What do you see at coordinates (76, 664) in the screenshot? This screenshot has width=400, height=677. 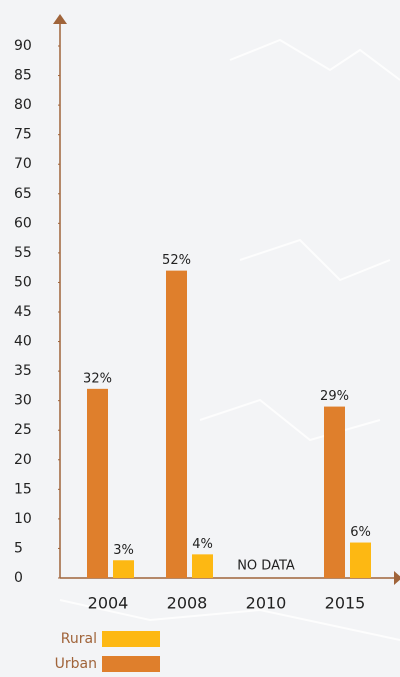 I see `legend-label: Urban` at bounding box center [76, 664].